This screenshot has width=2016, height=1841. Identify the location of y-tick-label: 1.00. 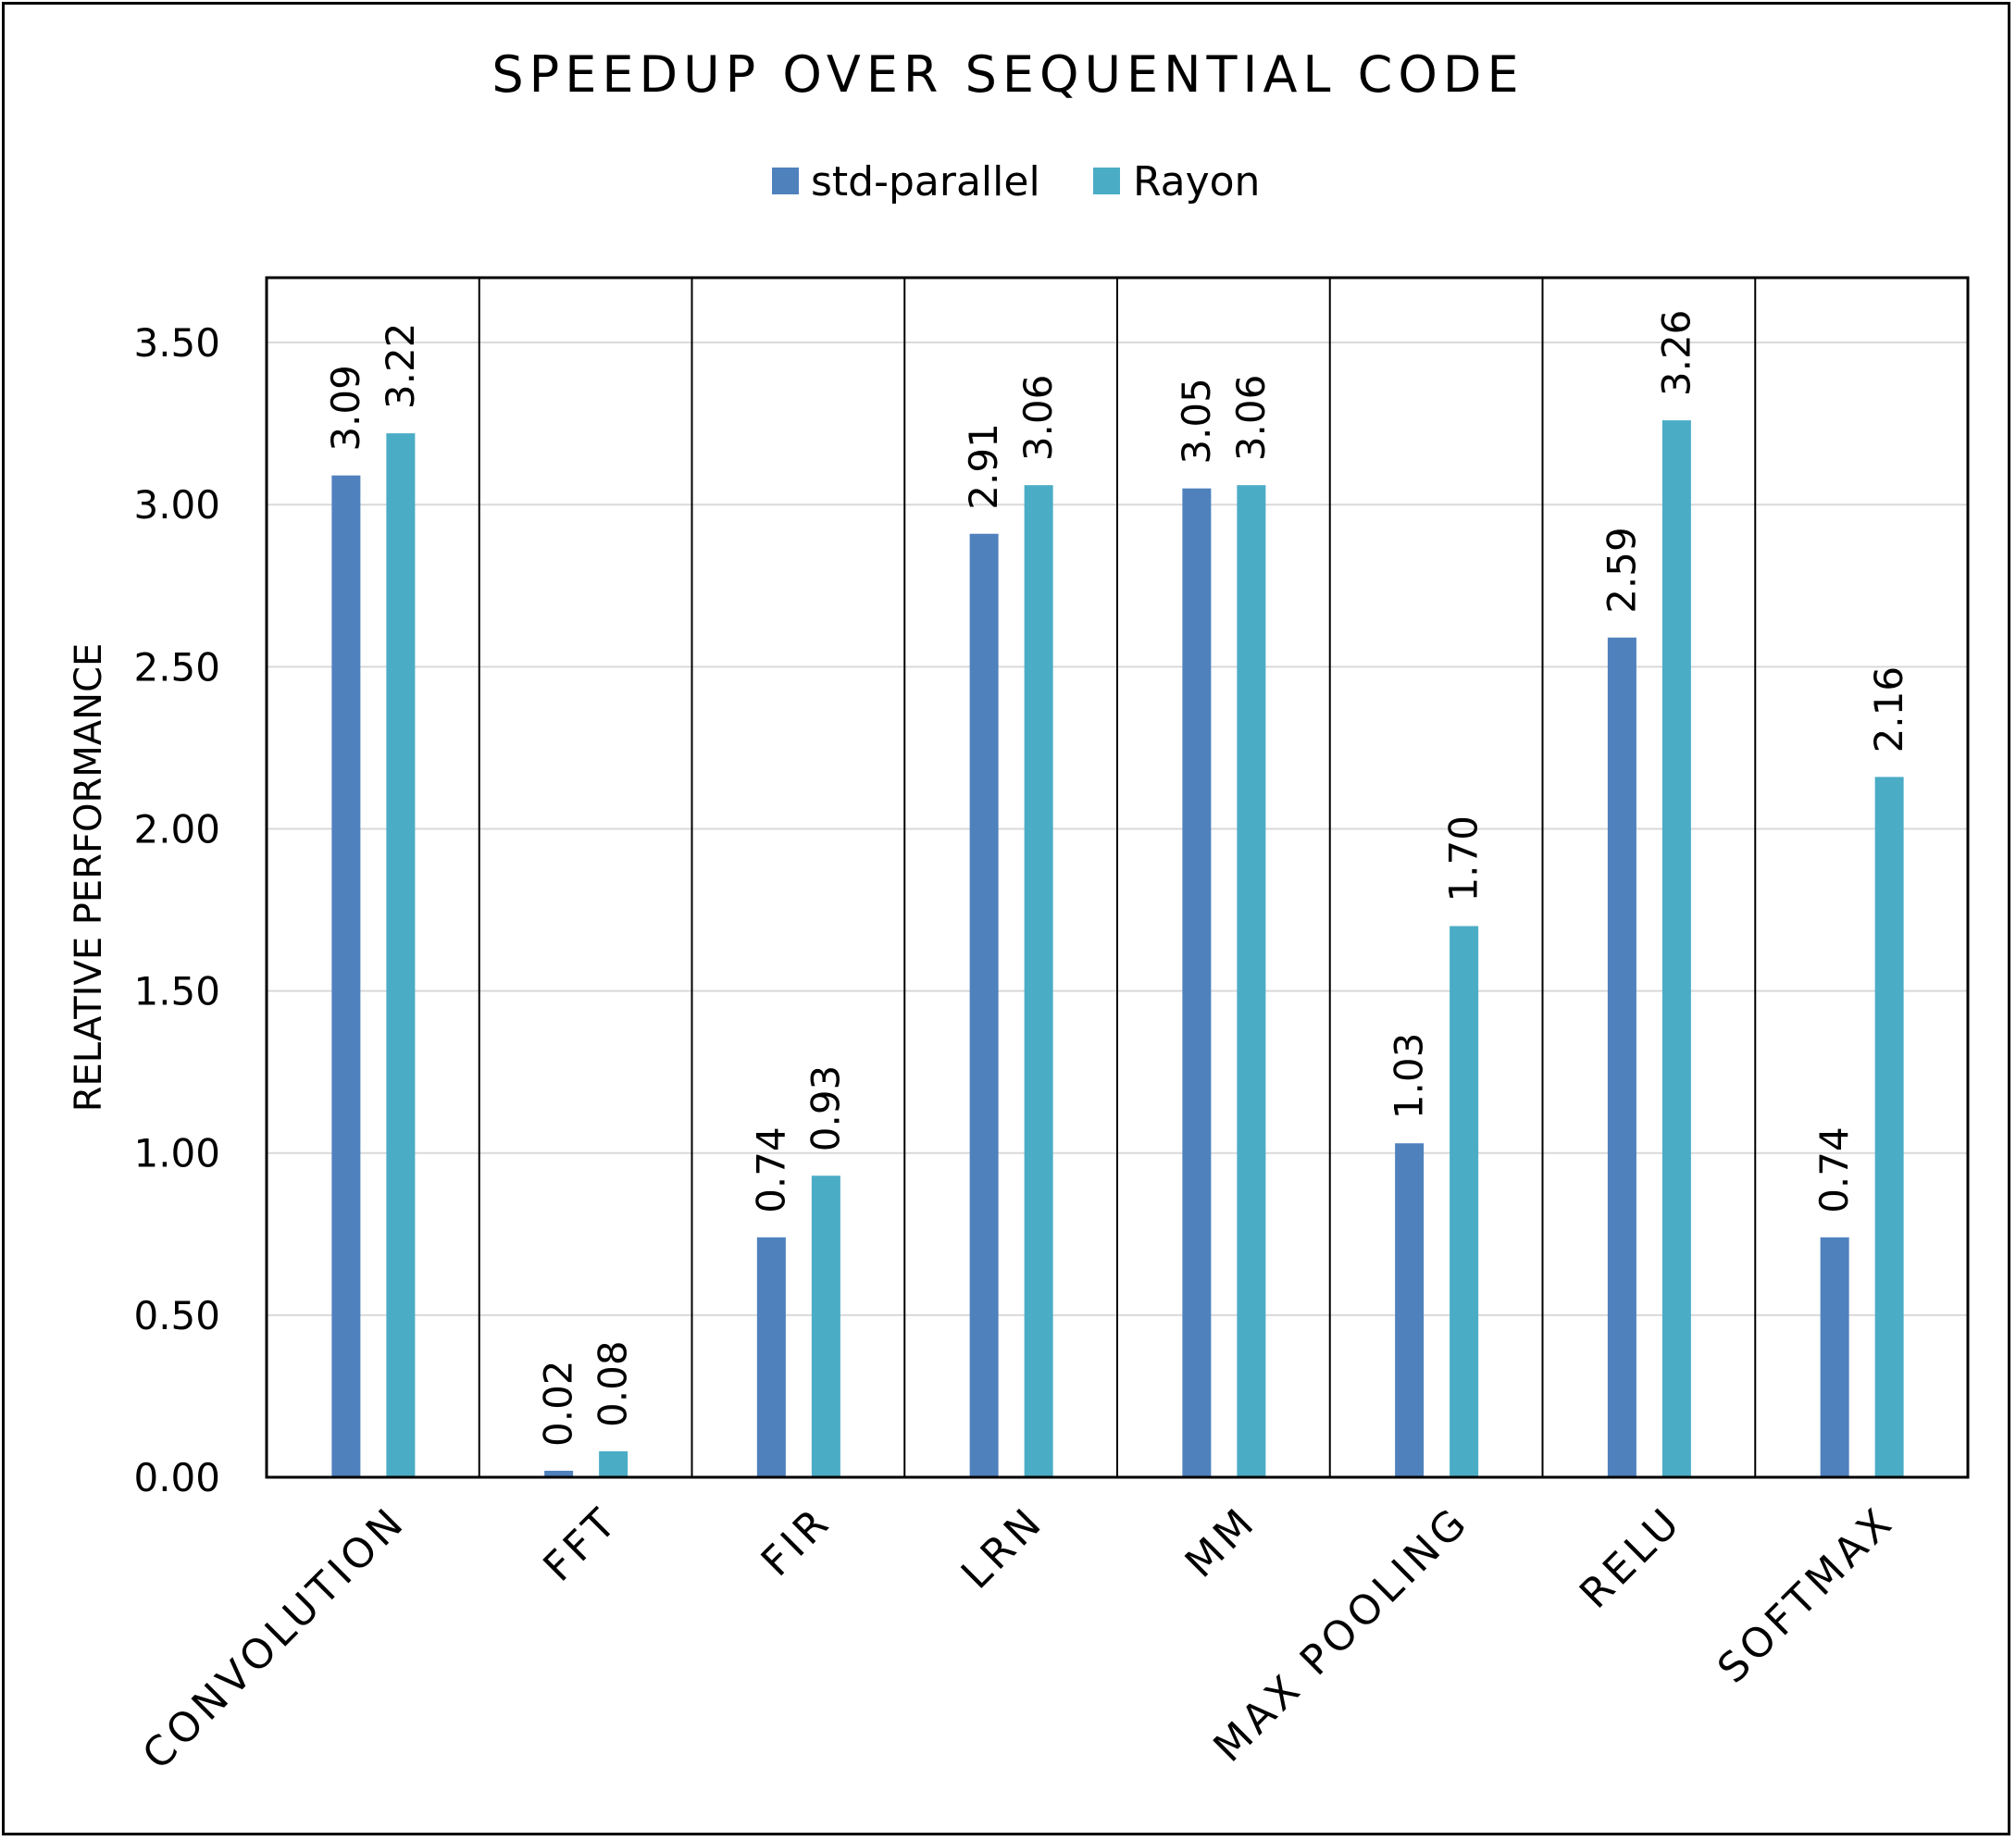
(176, 1153).